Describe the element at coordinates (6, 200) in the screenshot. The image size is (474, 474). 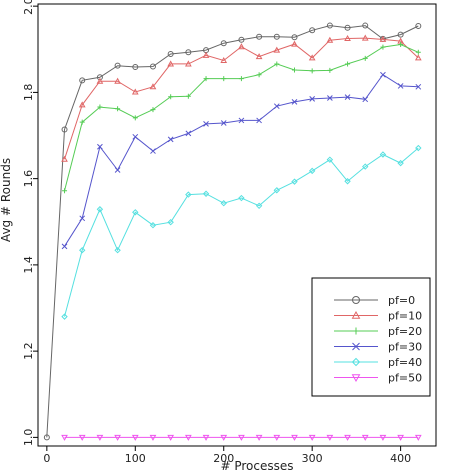
I see `y-axis-label: Avg # Rounds` at that location.